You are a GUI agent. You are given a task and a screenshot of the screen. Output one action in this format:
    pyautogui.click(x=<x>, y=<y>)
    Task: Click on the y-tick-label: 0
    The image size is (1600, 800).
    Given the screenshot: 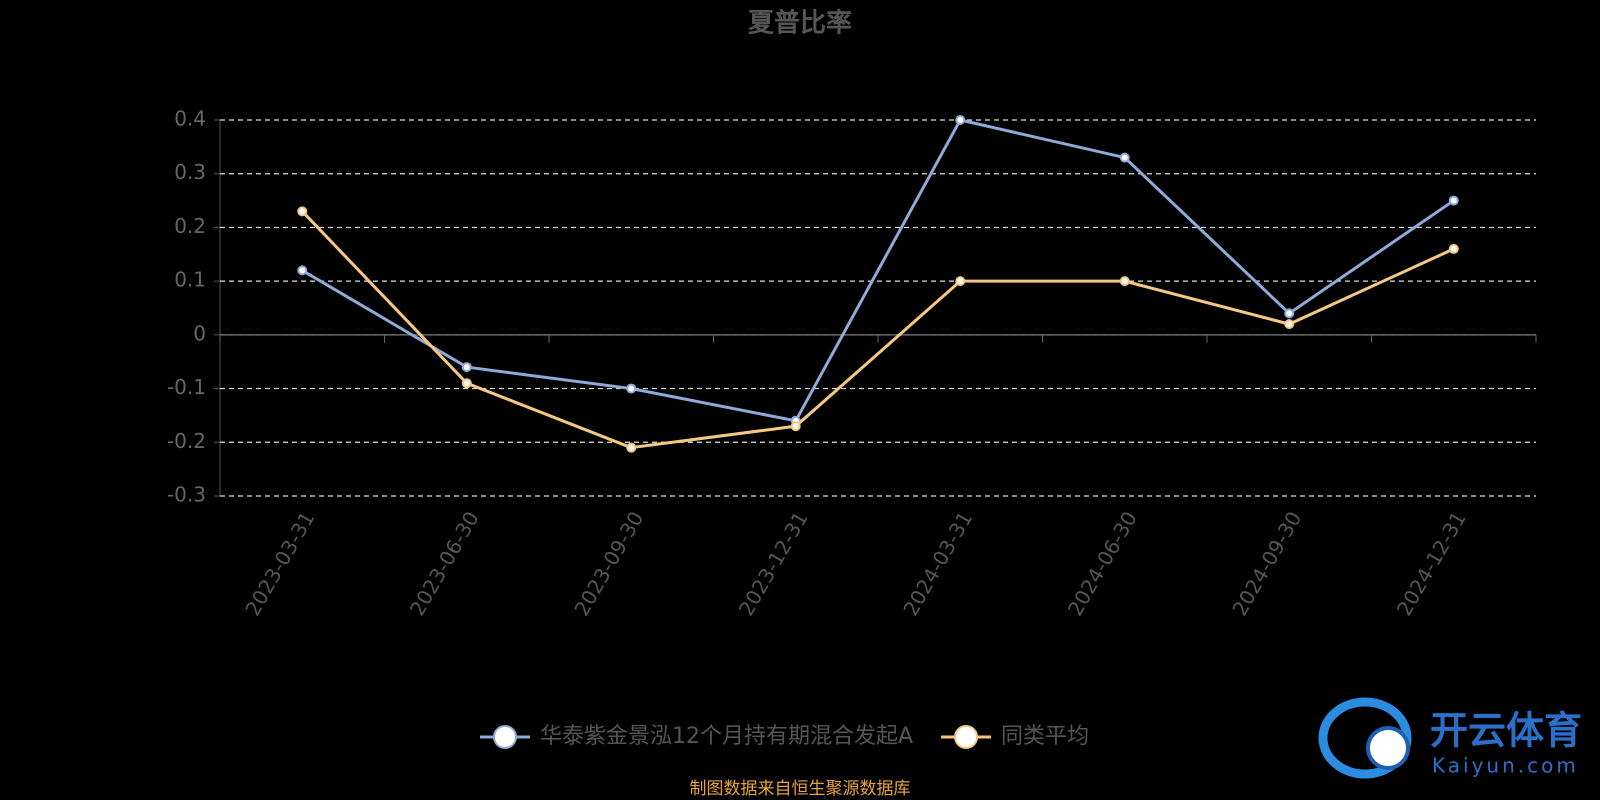 What is the action you would take?
    pyautogui.click(x=199, y=333)
    